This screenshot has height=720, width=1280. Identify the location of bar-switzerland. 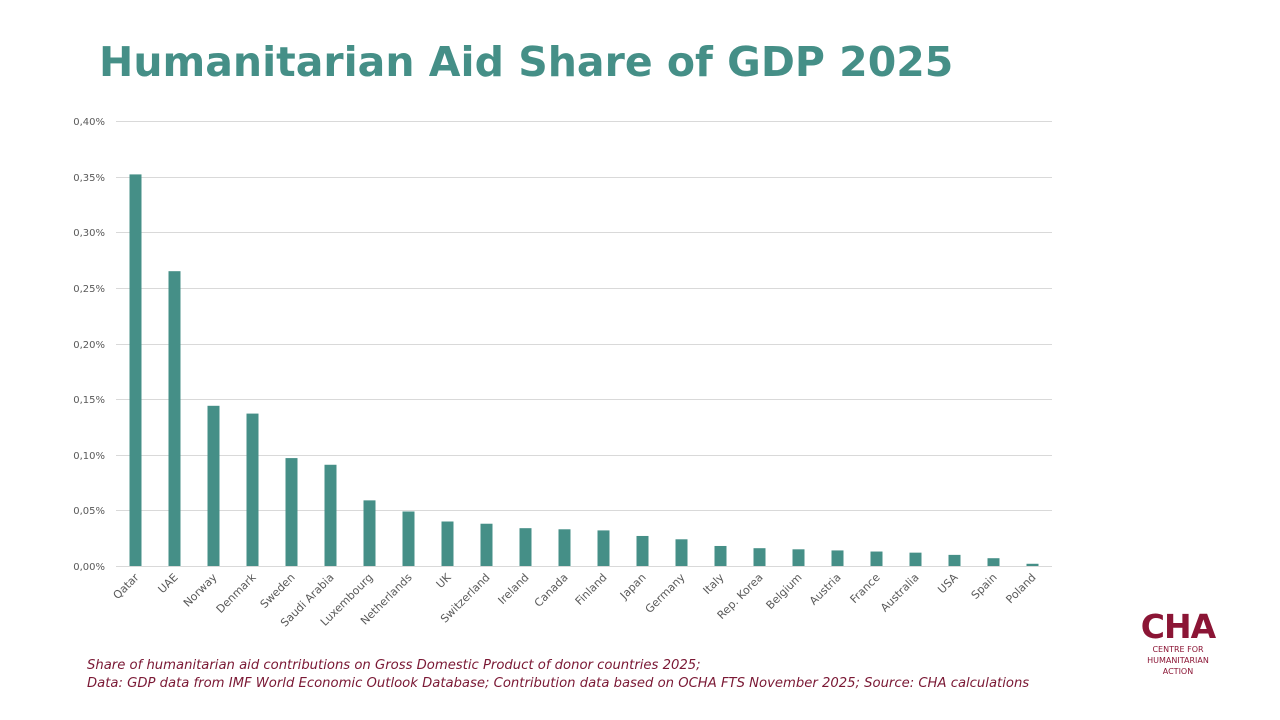
(486, 544).